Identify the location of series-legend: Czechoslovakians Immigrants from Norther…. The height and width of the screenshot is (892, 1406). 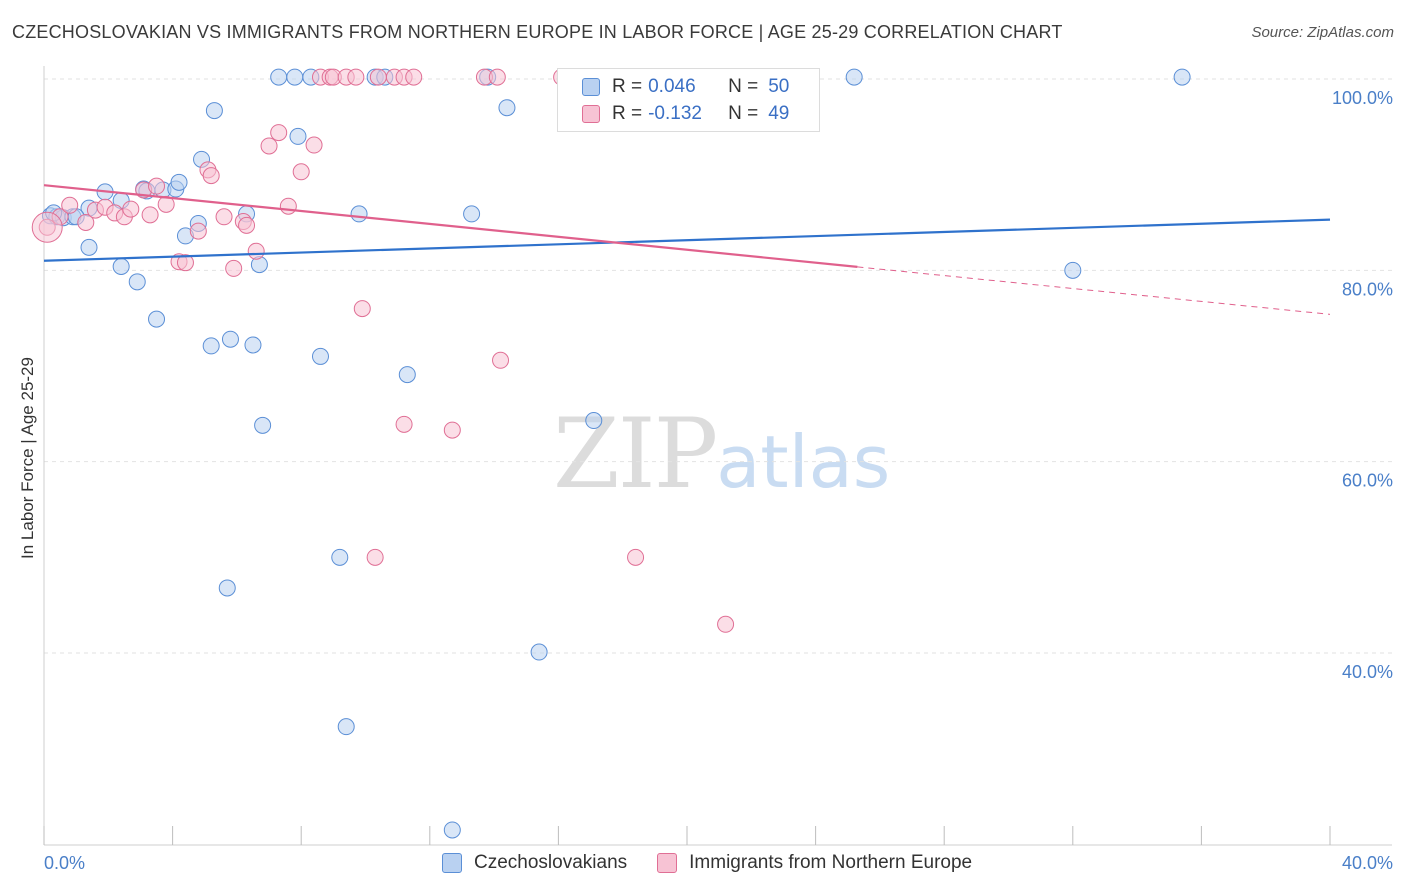
(722, 863).